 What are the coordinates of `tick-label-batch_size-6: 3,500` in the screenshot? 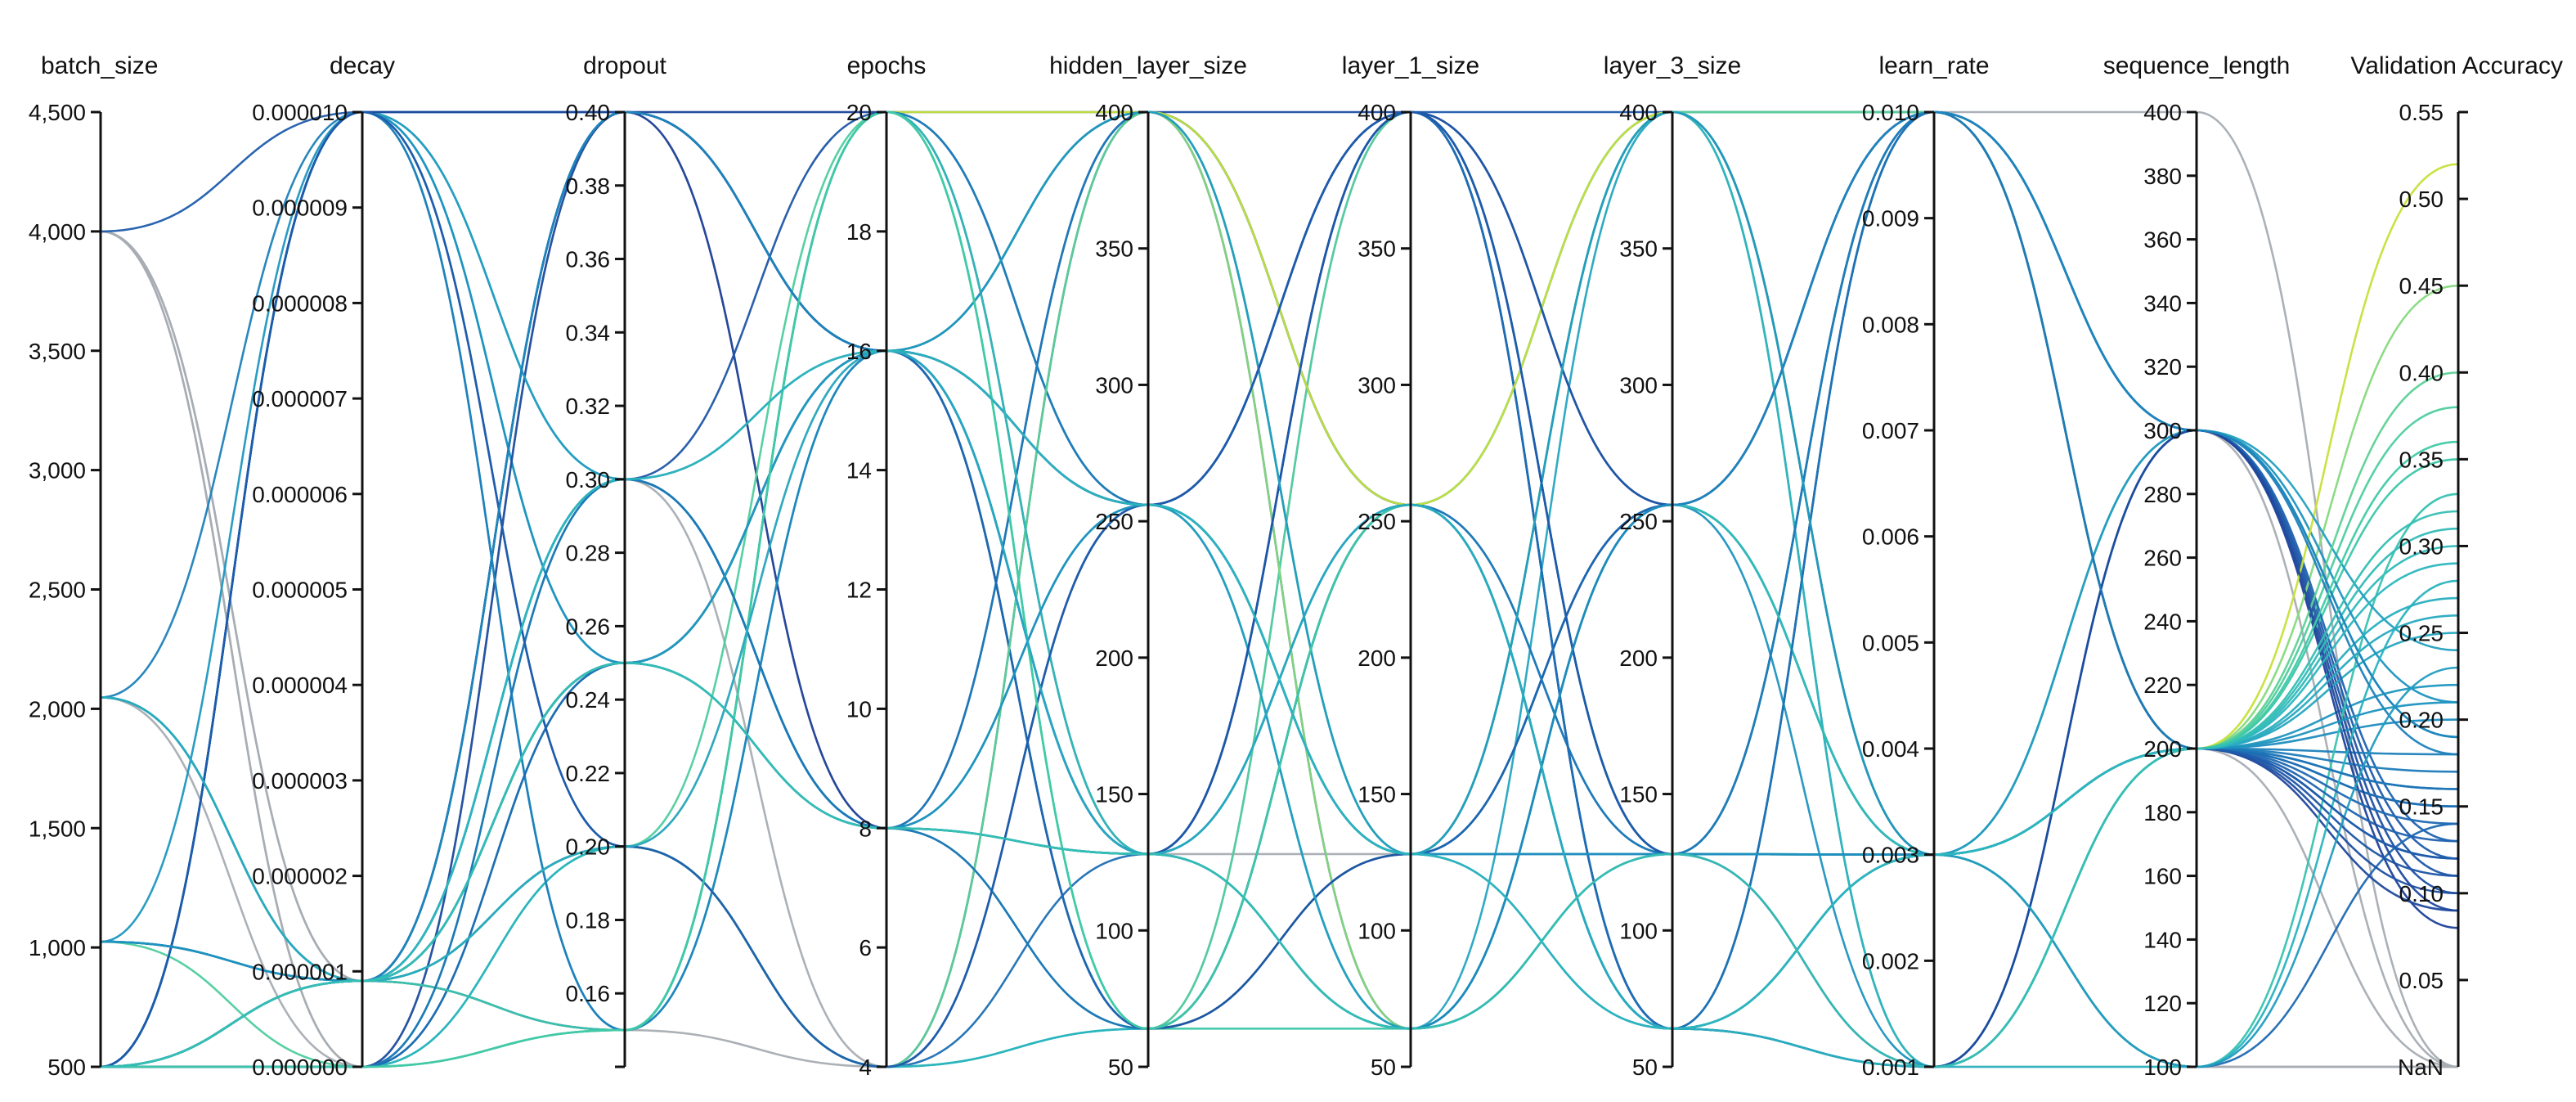 It's located at (57, 351).